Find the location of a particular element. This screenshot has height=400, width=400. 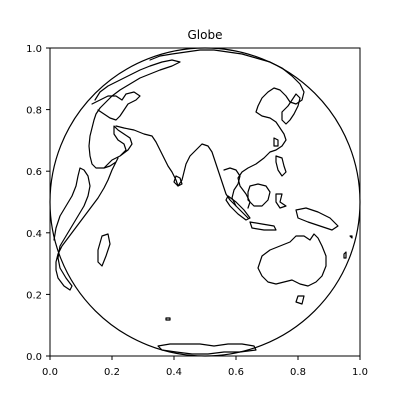

x-tick-label: 0.0 is located at coordinates (50, 372).